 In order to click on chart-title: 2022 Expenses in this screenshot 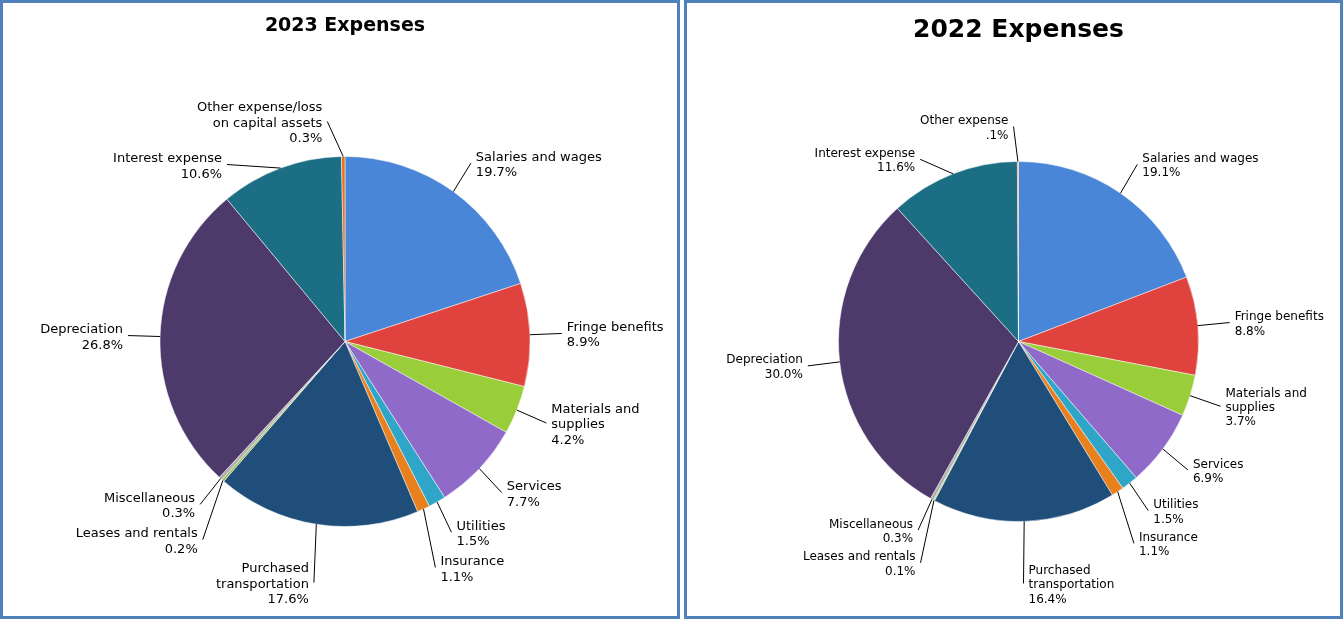, I will do `click(1018, 28)`.